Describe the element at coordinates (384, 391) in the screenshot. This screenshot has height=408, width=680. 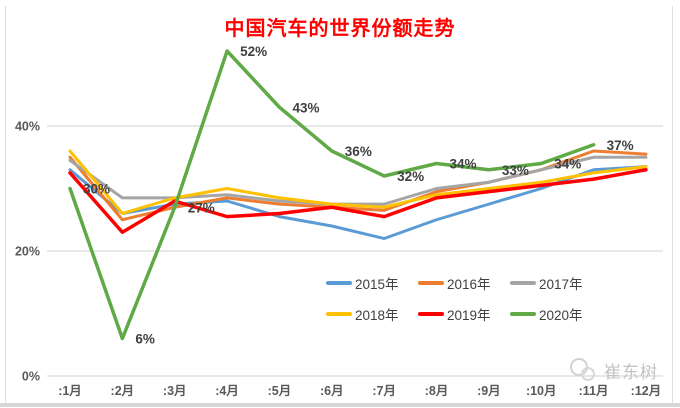
I see `x-tick-label: :7月` at that location.